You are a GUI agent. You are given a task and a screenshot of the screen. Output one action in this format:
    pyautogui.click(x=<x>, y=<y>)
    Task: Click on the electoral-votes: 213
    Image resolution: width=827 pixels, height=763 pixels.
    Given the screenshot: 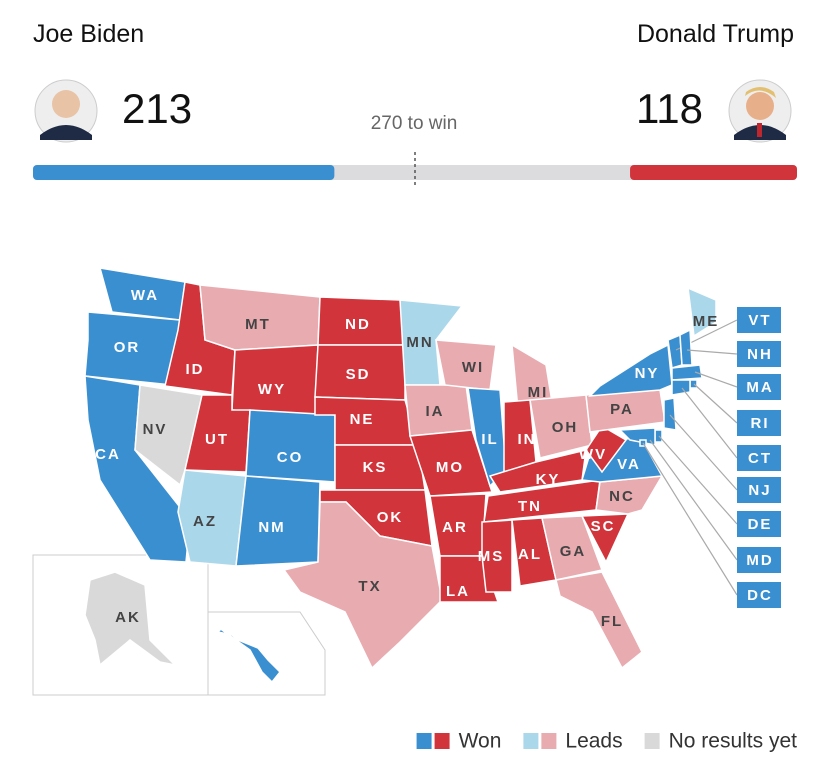 What is the action you would take?
    pyautogui.click(x=157, y=108)
    